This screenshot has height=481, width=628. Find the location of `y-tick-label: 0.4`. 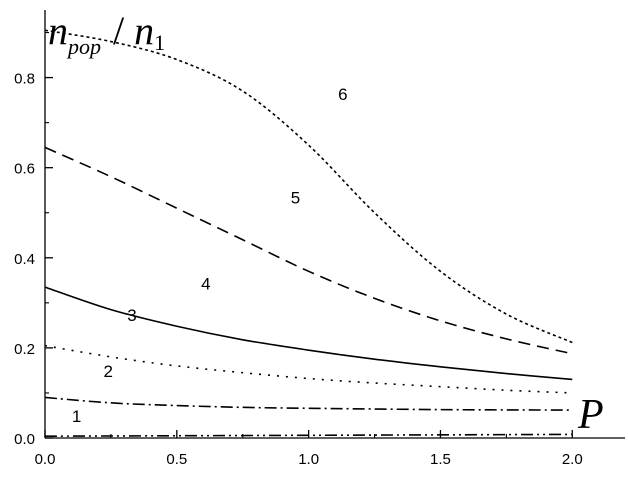

y-tick-label: 0.4 is located at coordinates (24, 259).